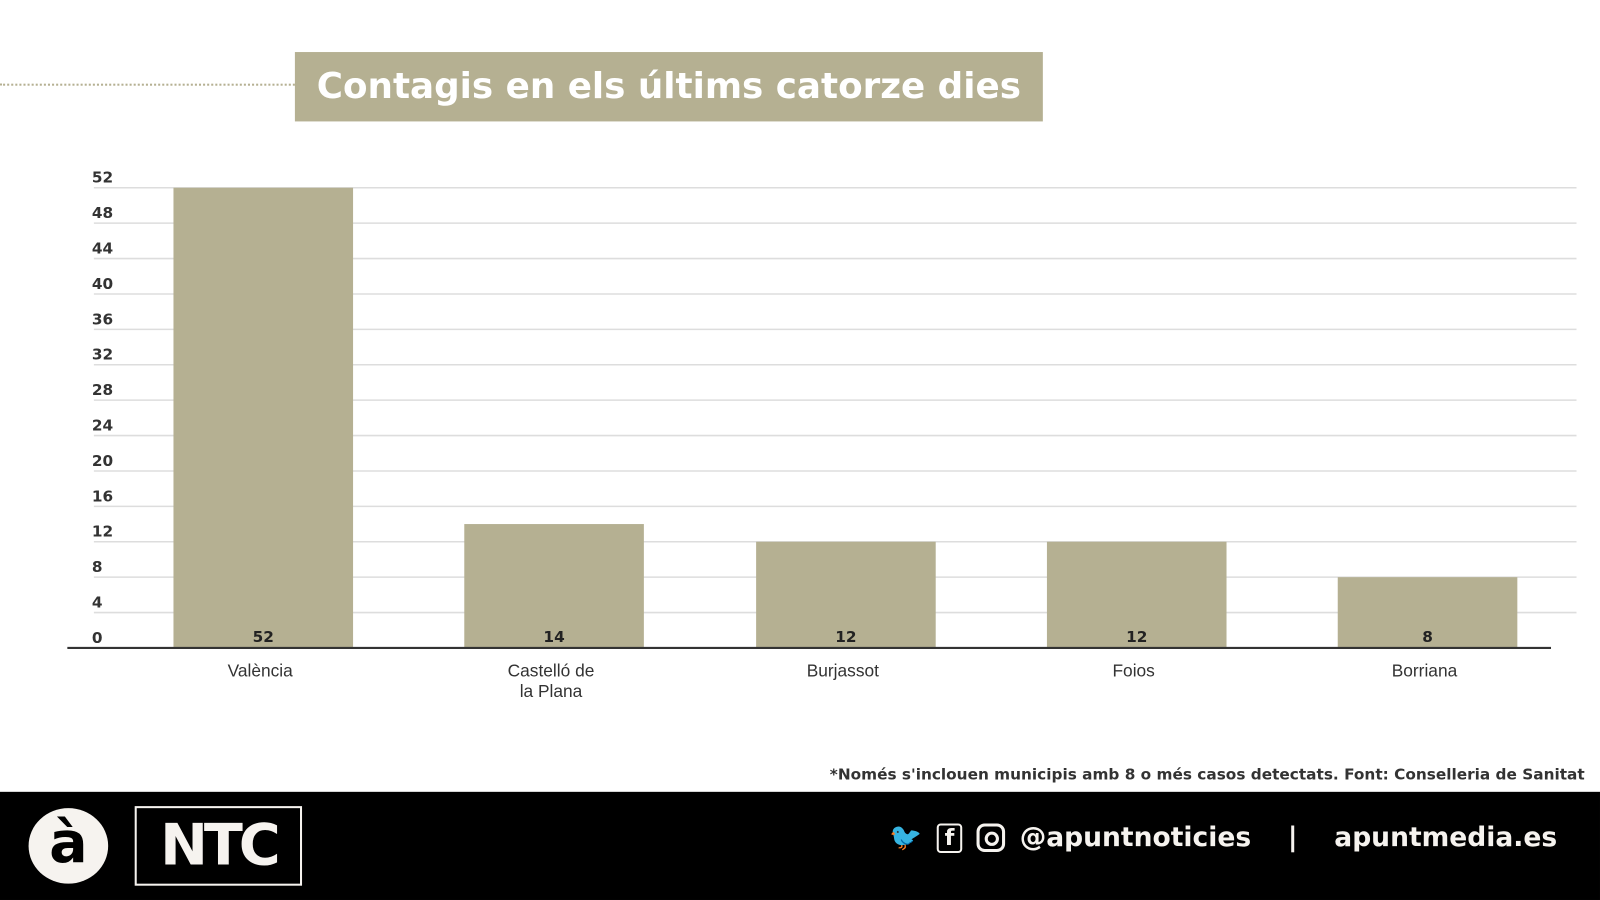 Image resolution: width=1600 pixels, height=900 pixels. What do you see at coordinates (102, 355) in the screenshot?
I see `y-tick-label: 32` at bounding box center [102, 355].